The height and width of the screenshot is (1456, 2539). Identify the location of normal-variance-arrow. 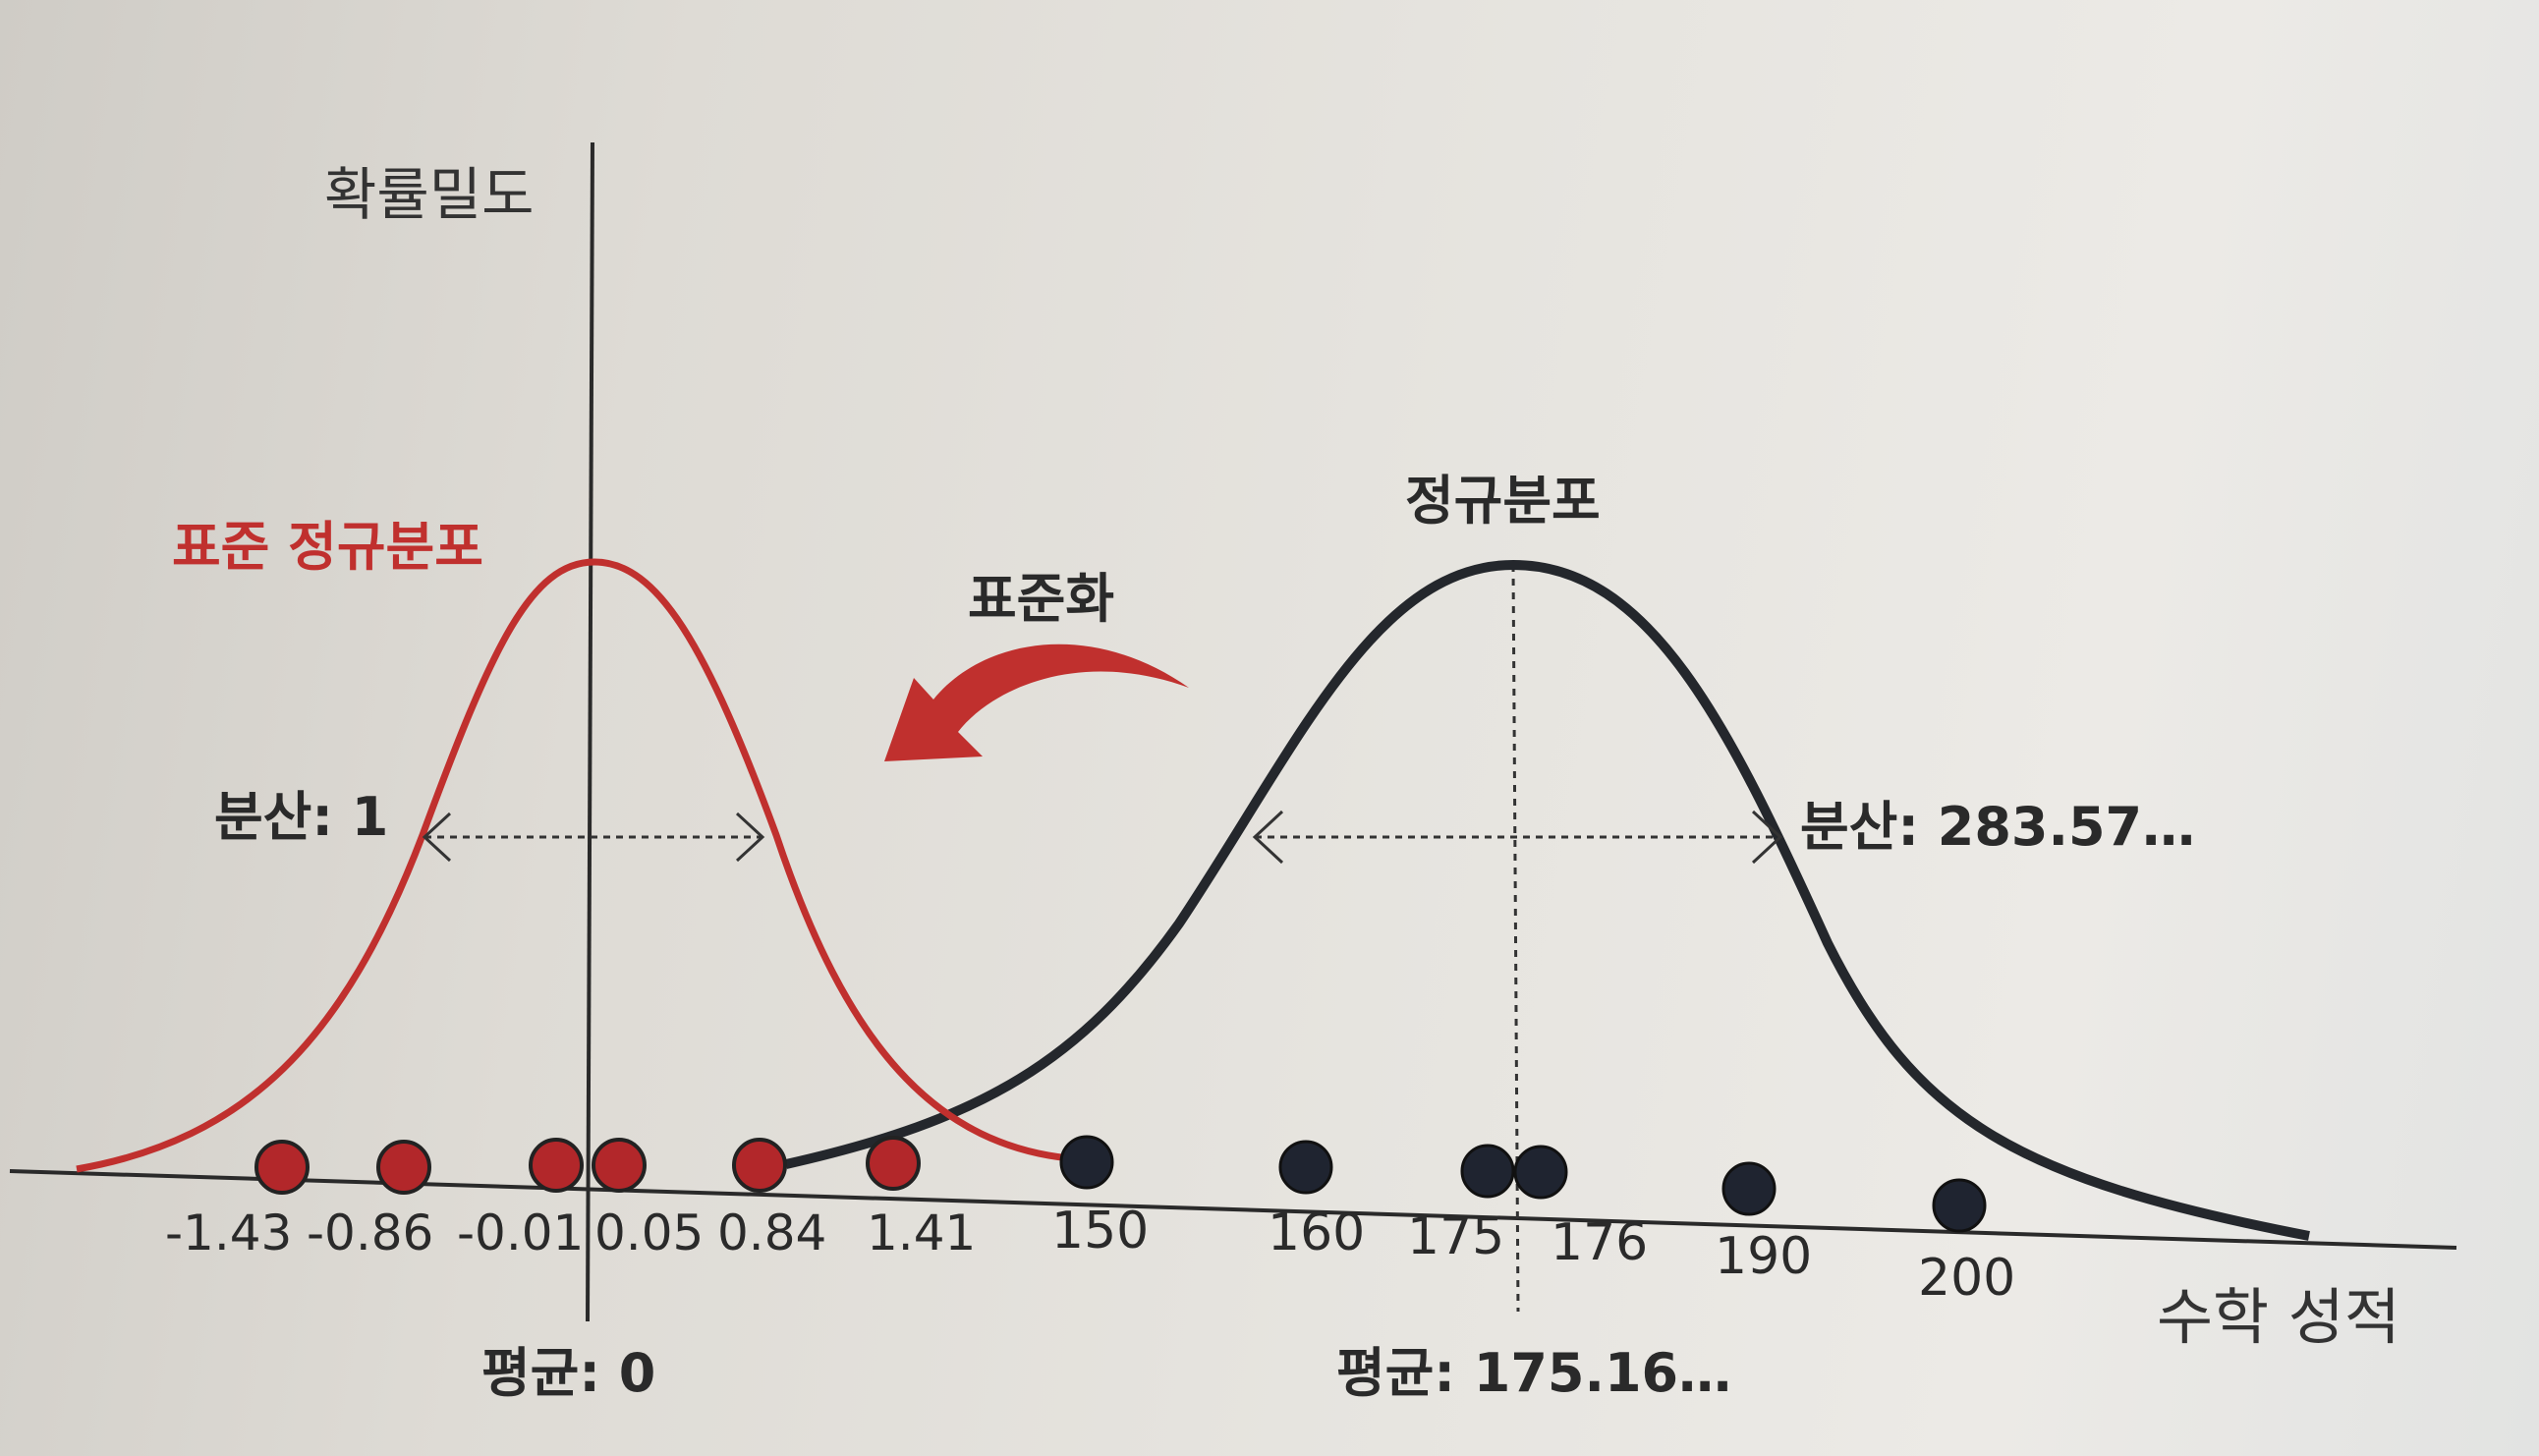
(1517, 837).